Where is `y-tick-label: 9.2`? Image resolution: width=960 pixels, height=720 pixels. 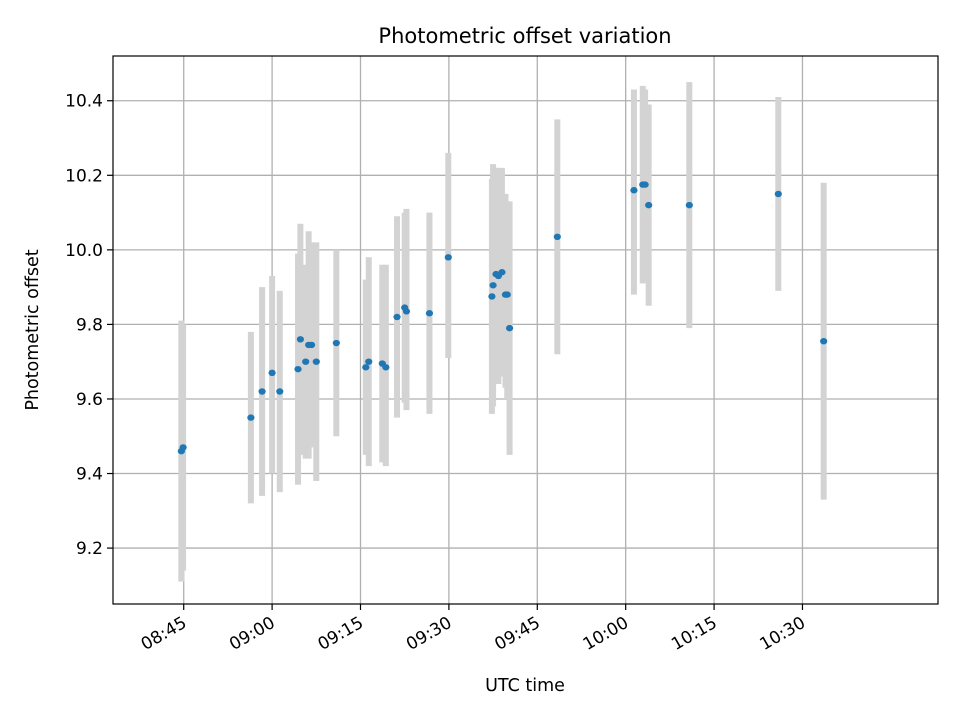
y-tick-label: 9.2 is located at coordinates (89, 549).